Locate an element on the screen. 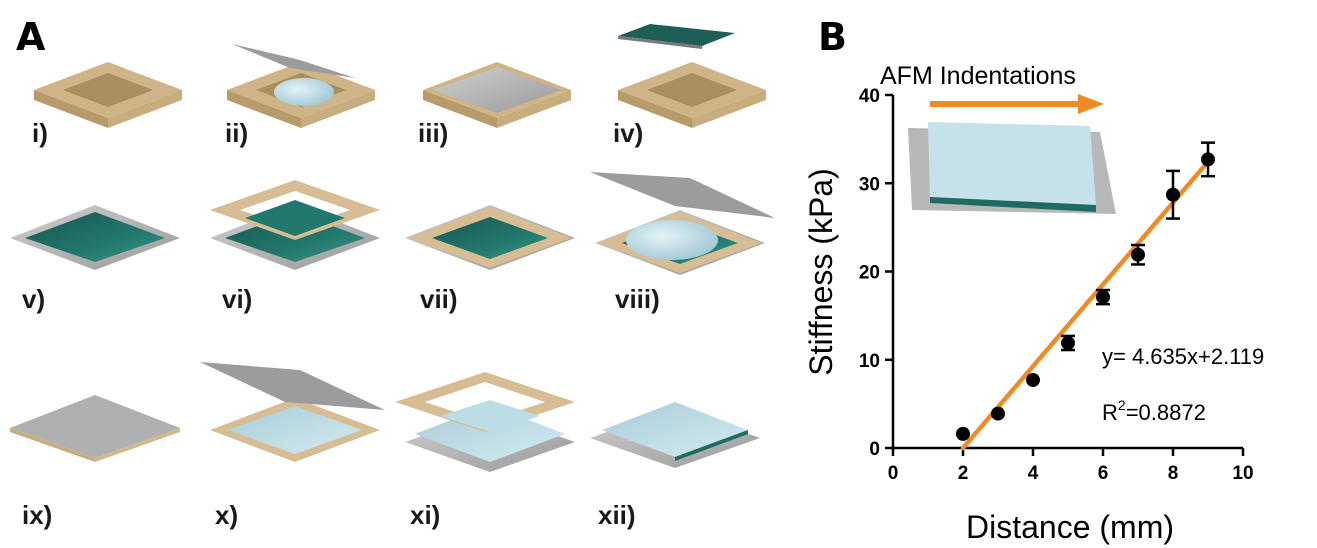  fit-line-layer is located at coordinates (1084, 306).